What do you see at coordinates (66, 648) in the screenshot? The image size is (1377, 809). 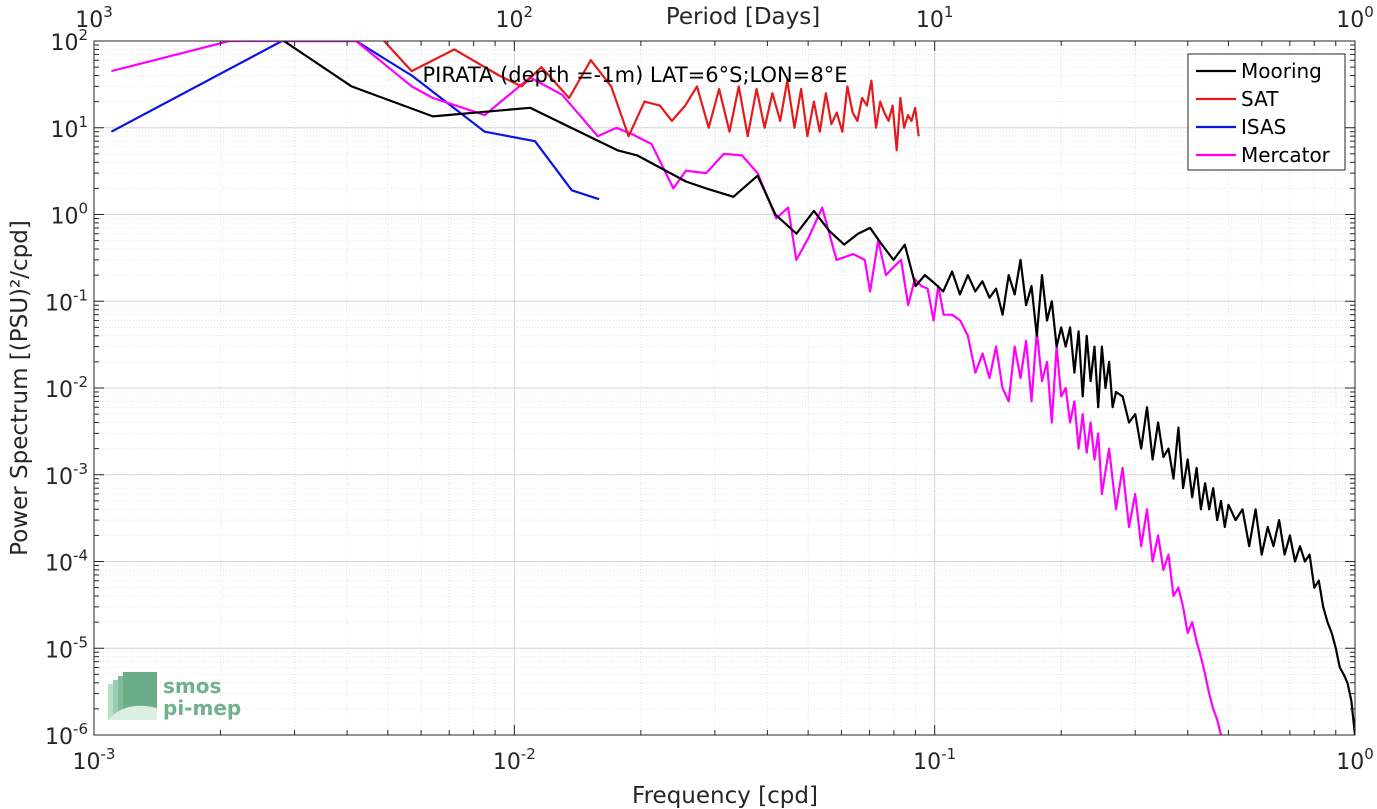 I see `y-tick-label: 10⁻⁵` at bounding box center [66, 648].